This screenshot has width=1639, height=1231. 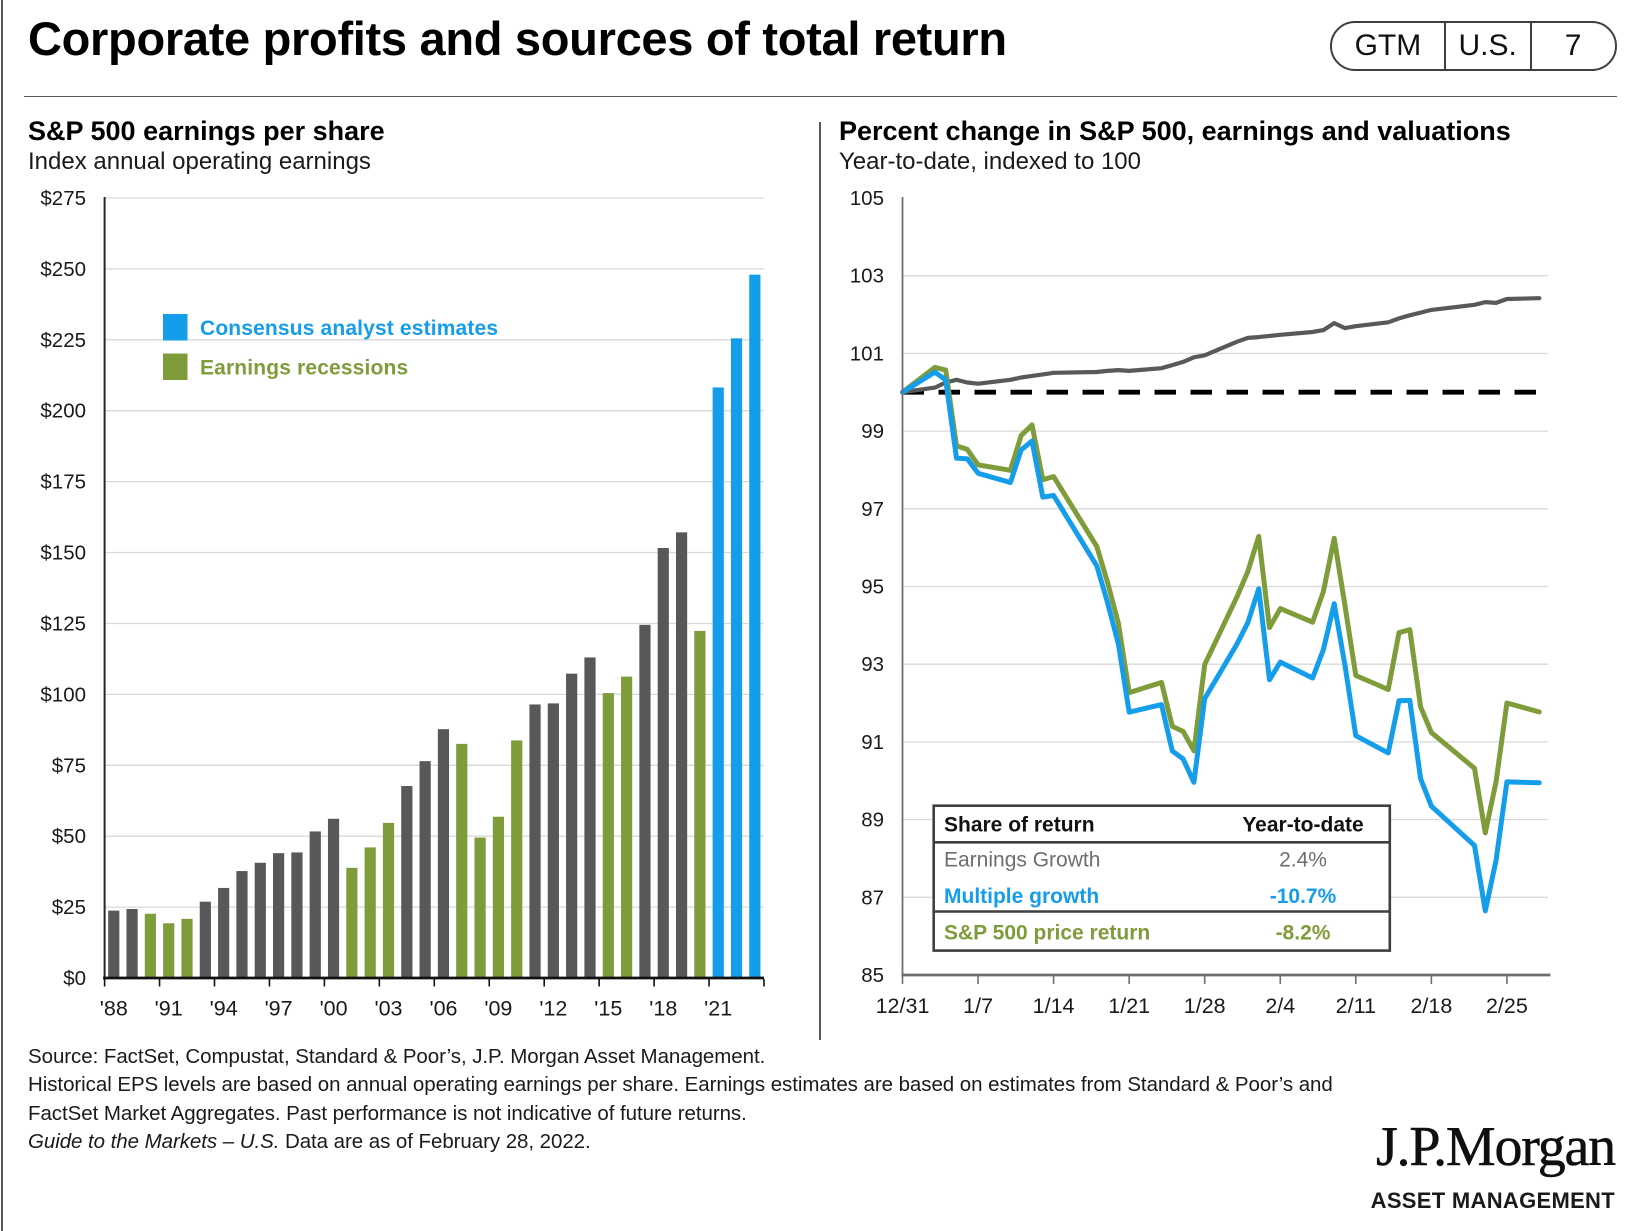 What do you see at coordinates (63, 482) in the screenshot?
I see `svg-text: $175` at bounding box center [63, 482].